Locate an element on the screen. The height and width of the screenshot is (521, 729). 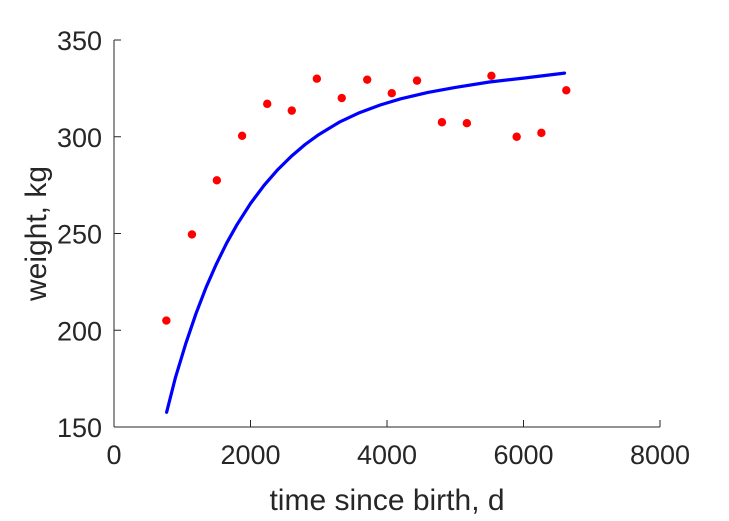
x-ticks: 0 2000 4000 6000 8000 is located at coordinates (398, 445).